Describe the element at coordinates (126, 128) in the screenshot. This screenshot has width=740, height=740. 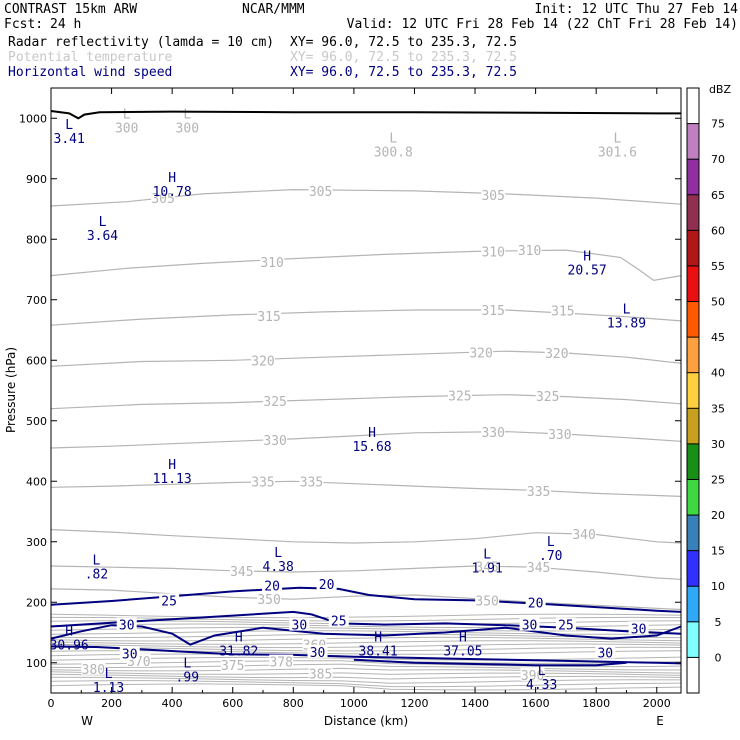
I see `theta-extreme-value: 300` at that location.